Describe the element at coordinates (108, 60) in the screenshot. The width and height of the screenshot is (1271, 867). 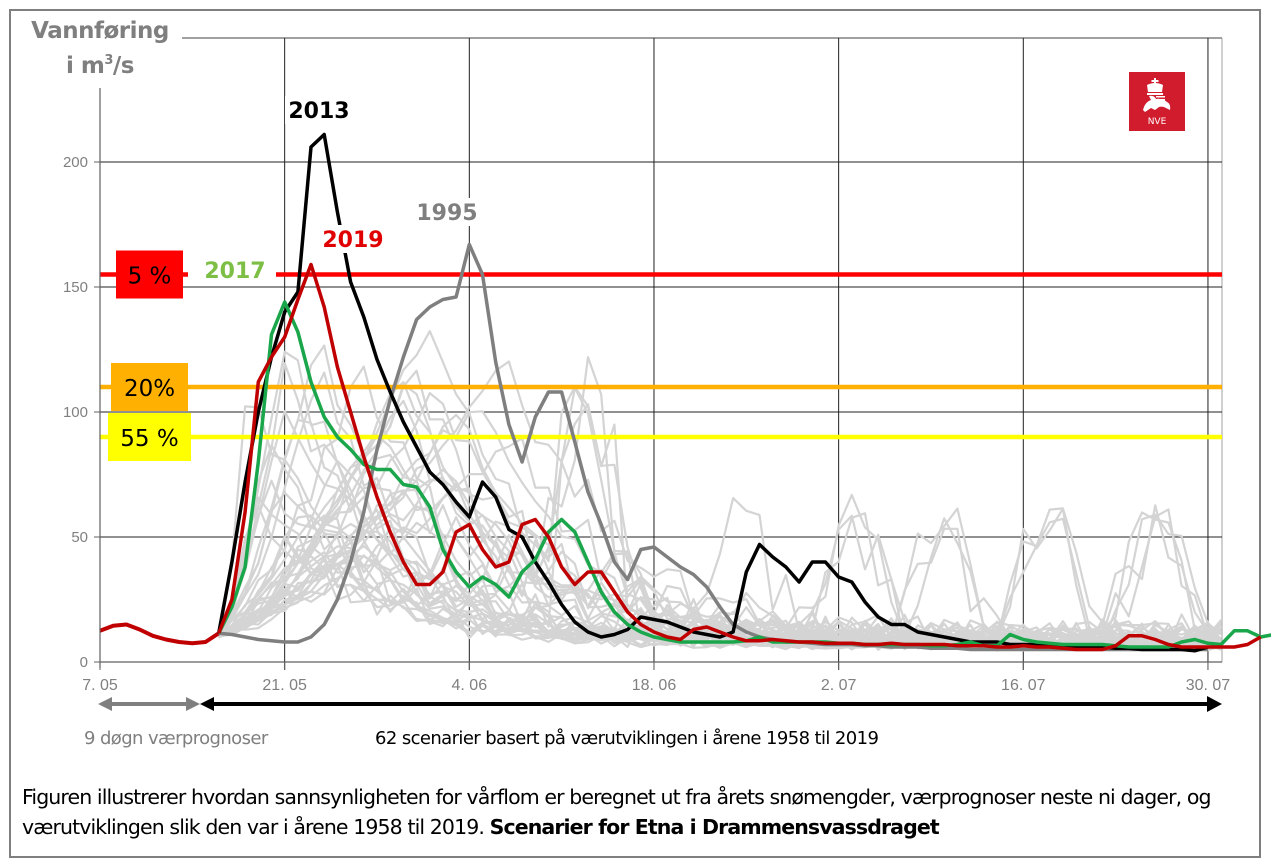
I see `y-axis-unit-superscript: 3` at that location.